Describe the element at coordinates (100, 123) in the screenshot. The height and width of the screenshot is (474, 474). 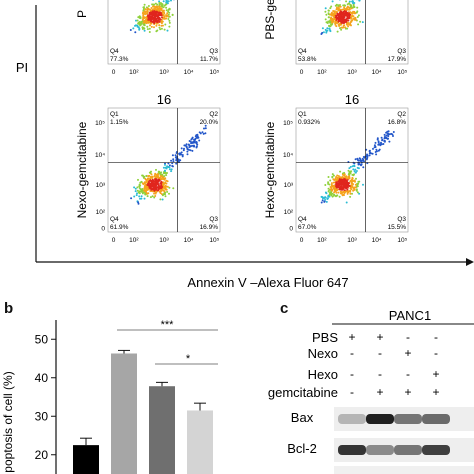
I see `flow-y-tick: 10⁵` at that location.